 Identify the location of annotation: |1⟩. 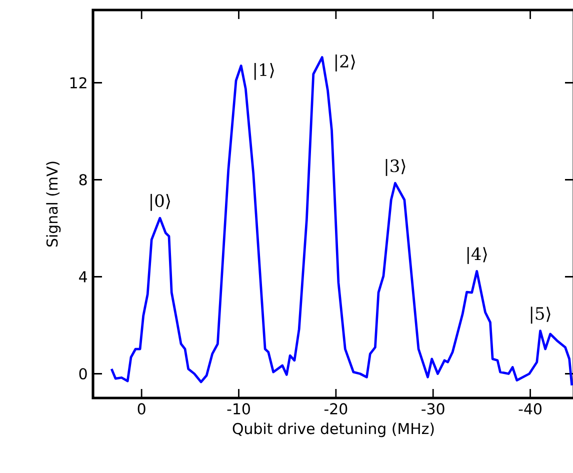
(264, 71).